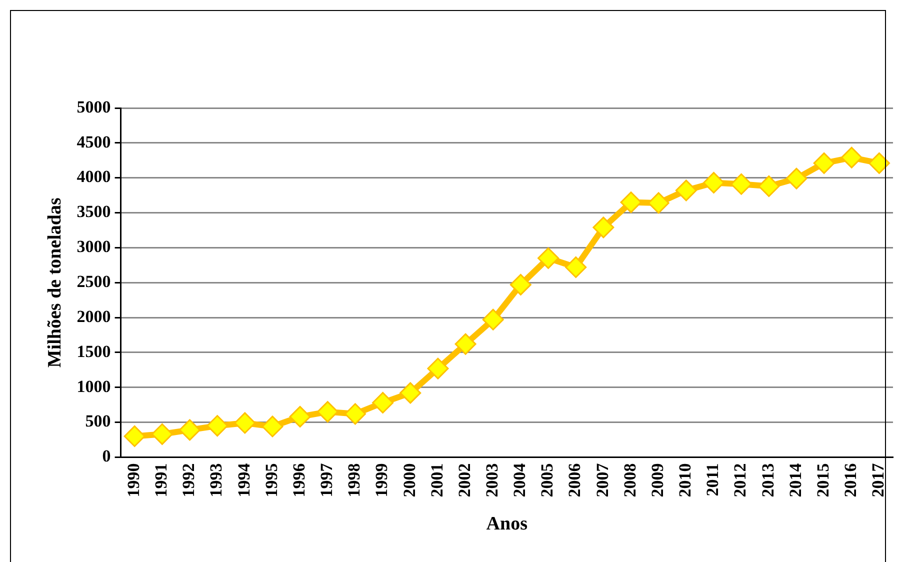 The image size is (909, 562). What do you see at coordinates (93, 212) in the screenshot?
I see `y-tick-label: 3500` at bounding box center [93, 212].